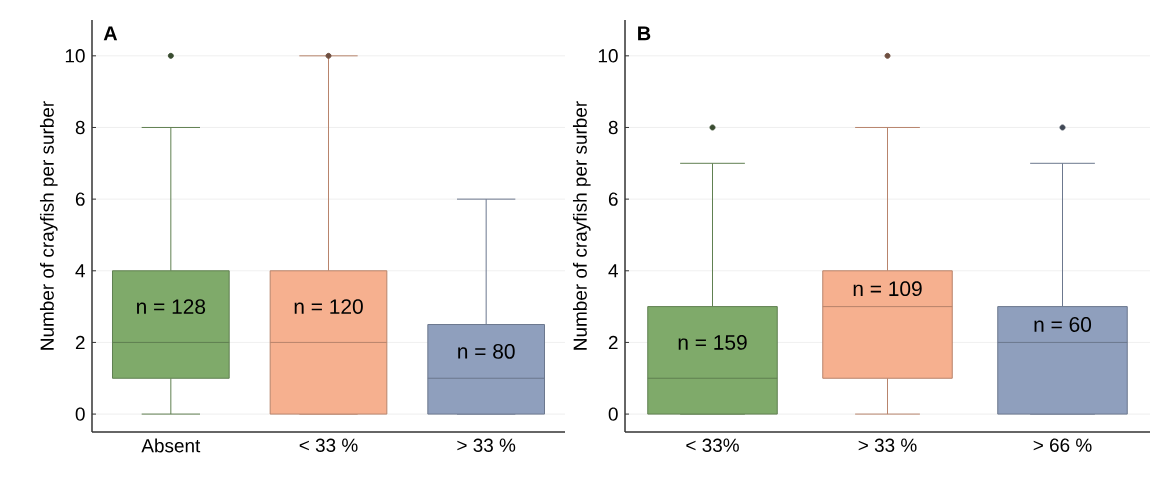 Image resolution: width=1163 pixels, height=483 pixels. Describe the element at coordinates (486, 351) in the screenshot. I see `annotation: n = 80` at that location.